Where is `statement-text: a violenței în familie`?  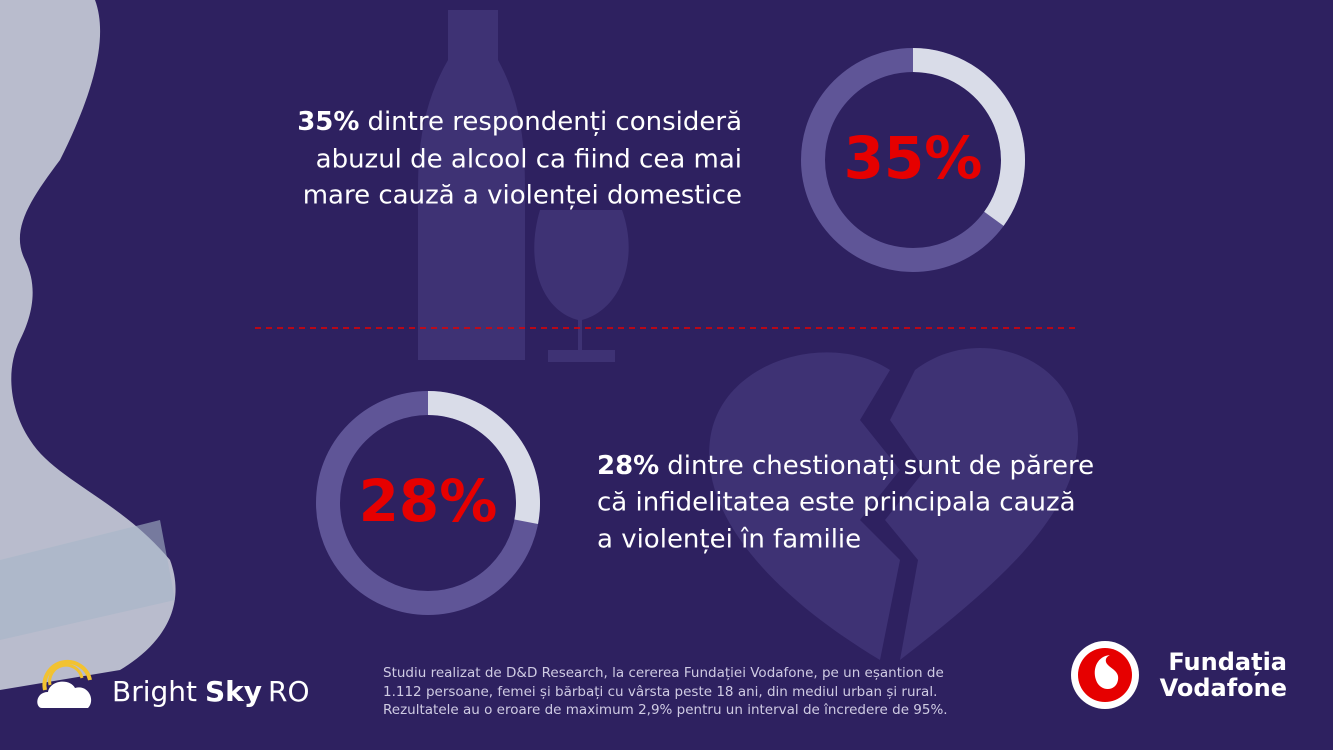
statement-text: a violenței în familie is located at coordinates (729, 540).